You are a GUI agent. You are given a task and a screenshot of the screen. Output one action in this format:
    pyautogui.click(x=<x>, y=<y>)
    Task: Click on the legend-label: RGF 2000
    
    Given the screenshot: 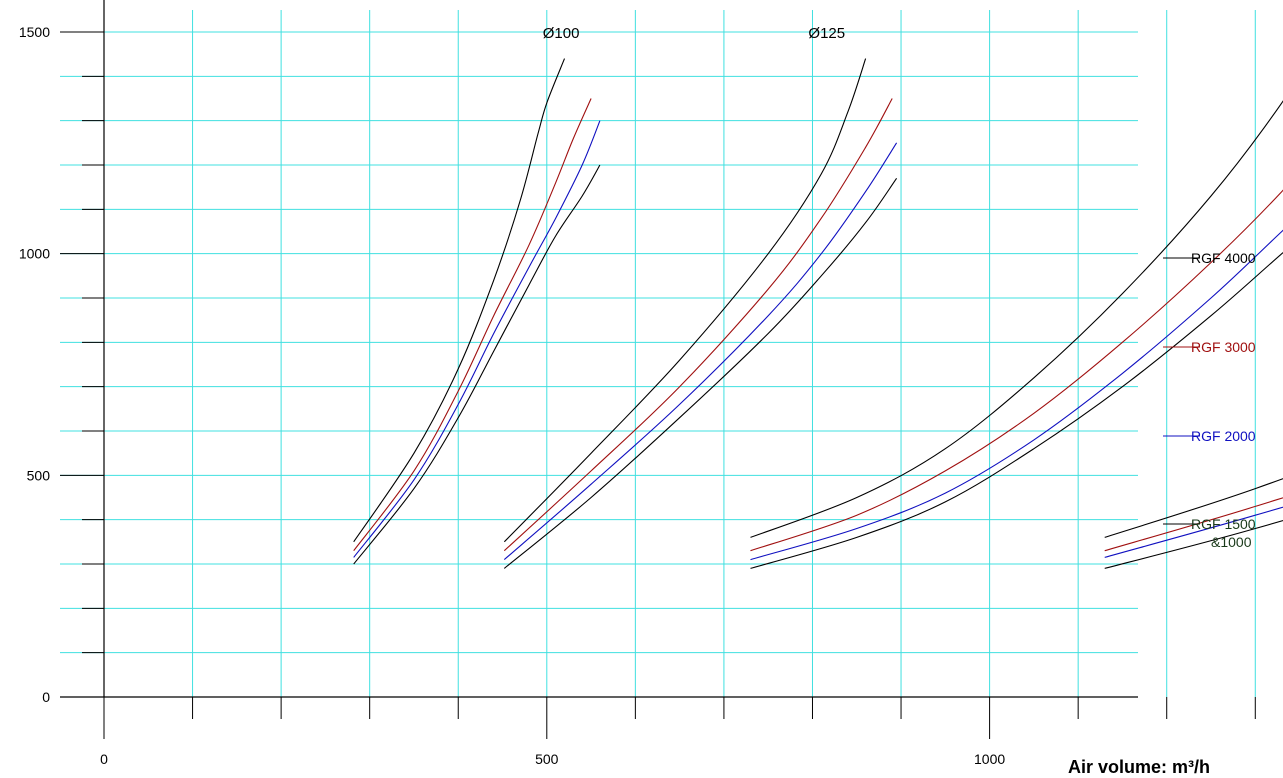 What is the action you would take?
    pyautogui.click(x=1223, y=436)
    